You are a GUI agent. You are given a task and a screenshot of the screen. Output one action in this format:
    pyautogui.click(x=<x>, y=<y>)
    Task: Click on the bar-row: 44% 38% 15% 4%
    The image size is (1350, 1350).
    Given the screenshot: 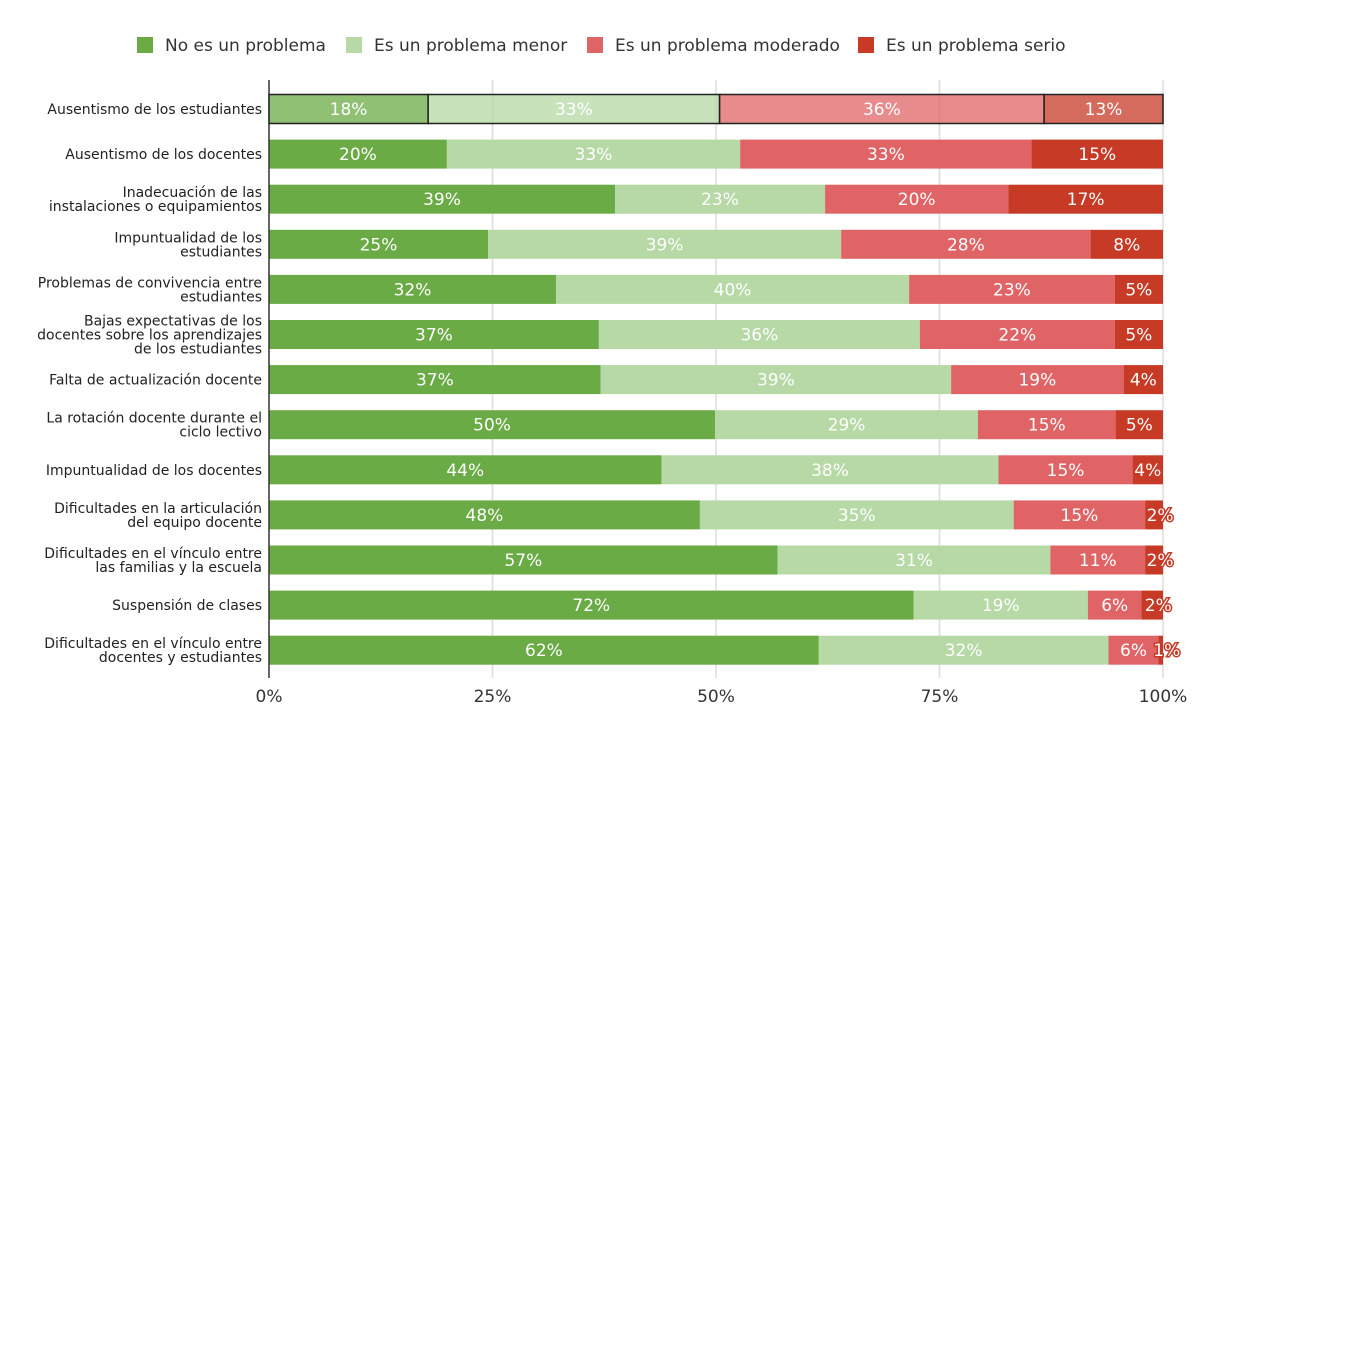 What is the action you would take?
    pyautogui.click(x=716, y=470)
    